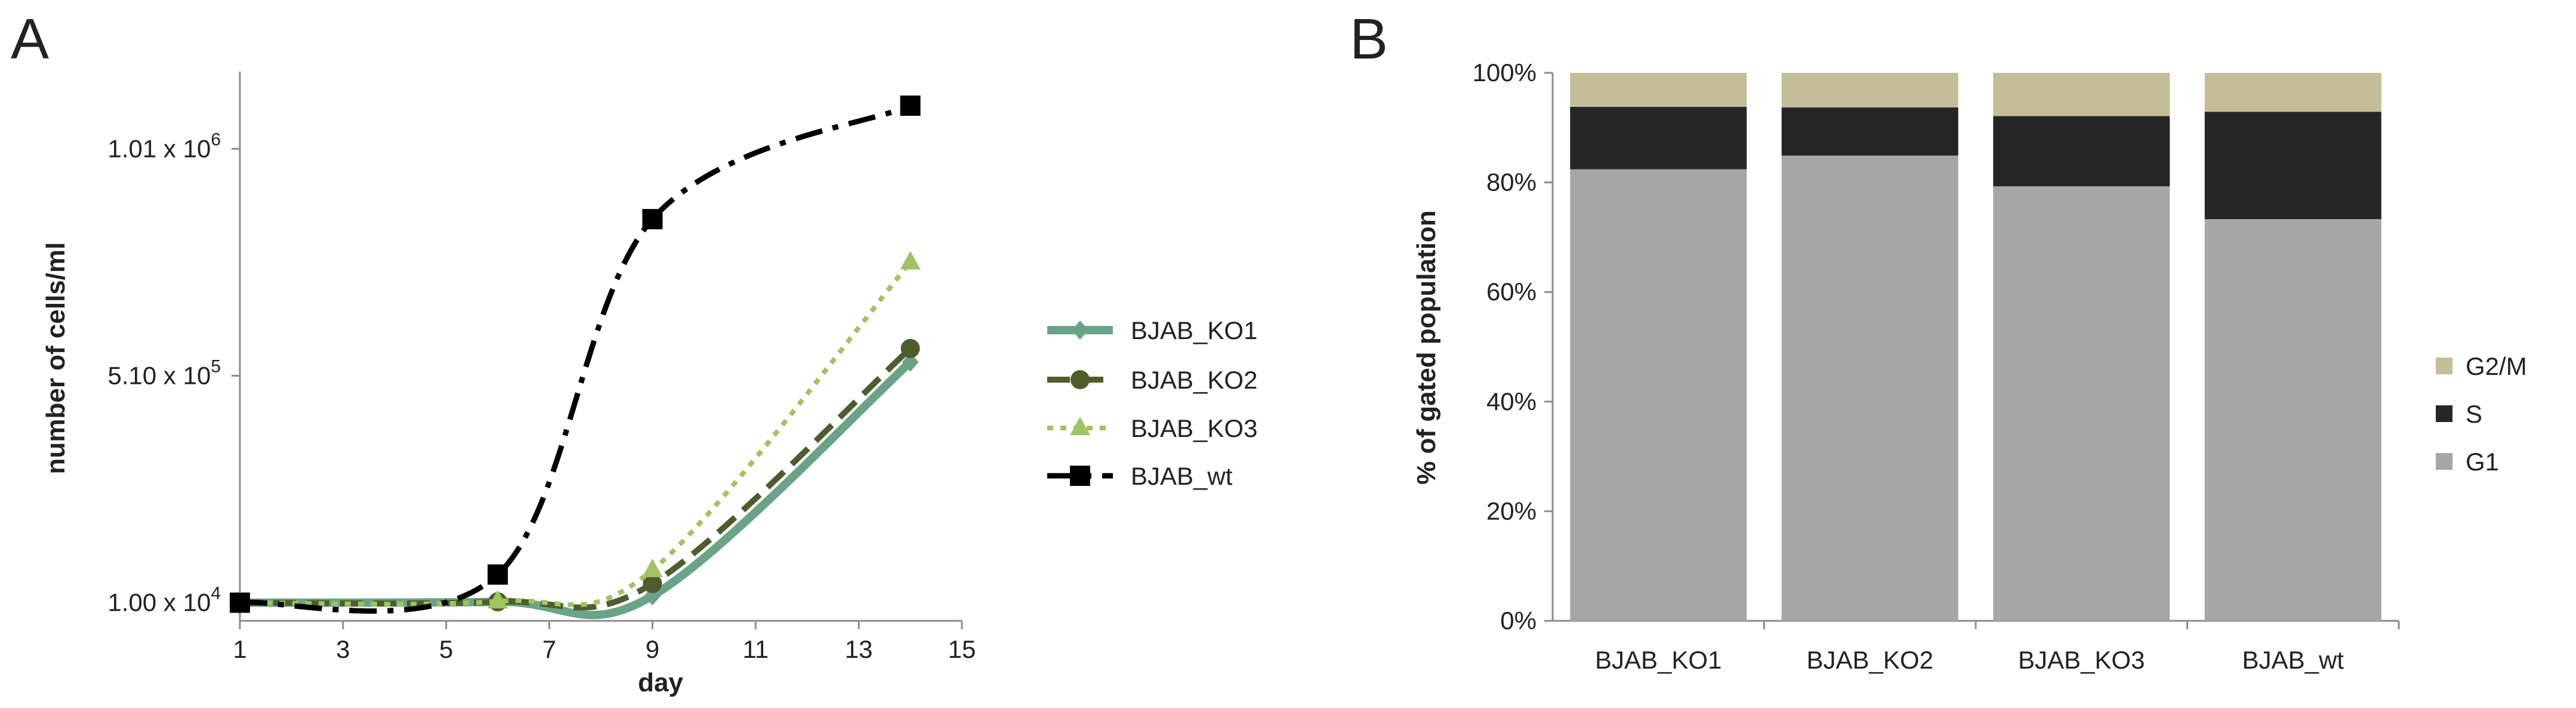 The width and height of the screenshot is (2576, 708). Describe the element at coordinates (1512, 401) in the screenshot. I see `y-tick-label: 40%` at that location.